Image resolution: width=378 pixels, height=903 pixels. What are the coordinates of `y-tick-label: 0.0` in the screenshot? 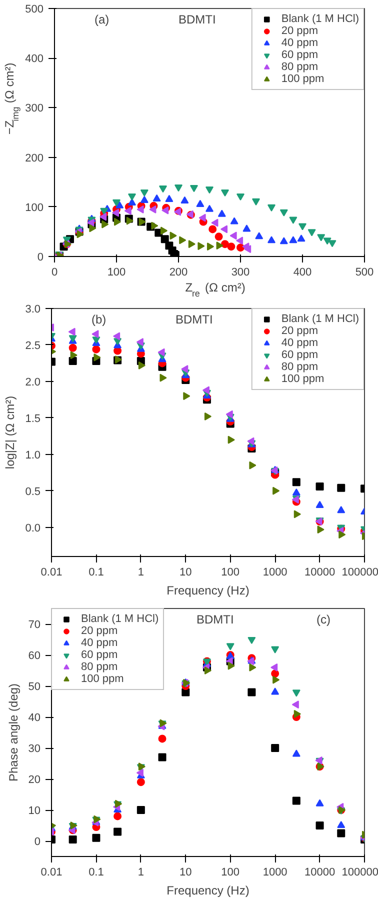 It's located at (33, 528).